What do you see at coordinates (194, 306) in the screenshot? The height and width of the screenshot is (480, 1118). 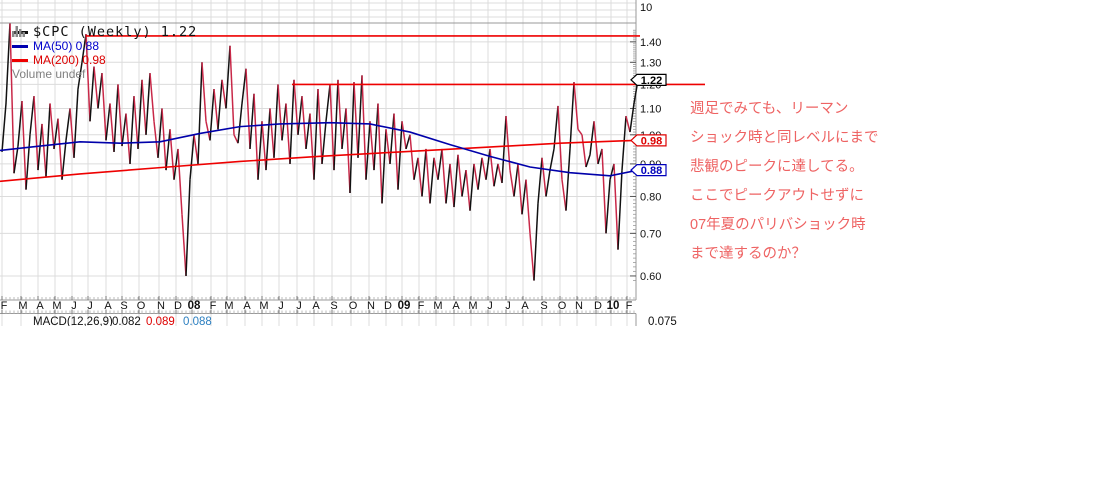 I see `svg-text: 08` at bounding box center [194, 306].